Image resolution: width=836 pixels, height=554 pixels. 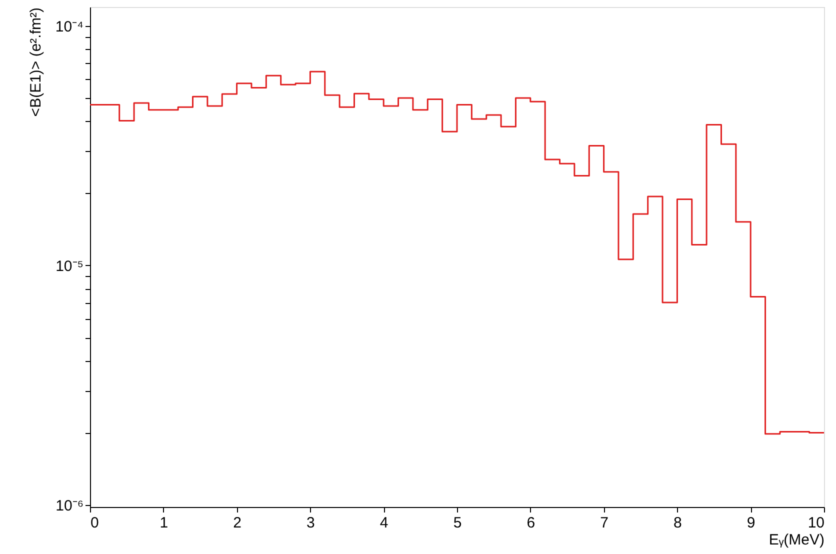 What do you see at coordinates (69, 27) in the screenshot?
I see `y-tick-label: 10⁻⁴` at bounding box center [69, 27].